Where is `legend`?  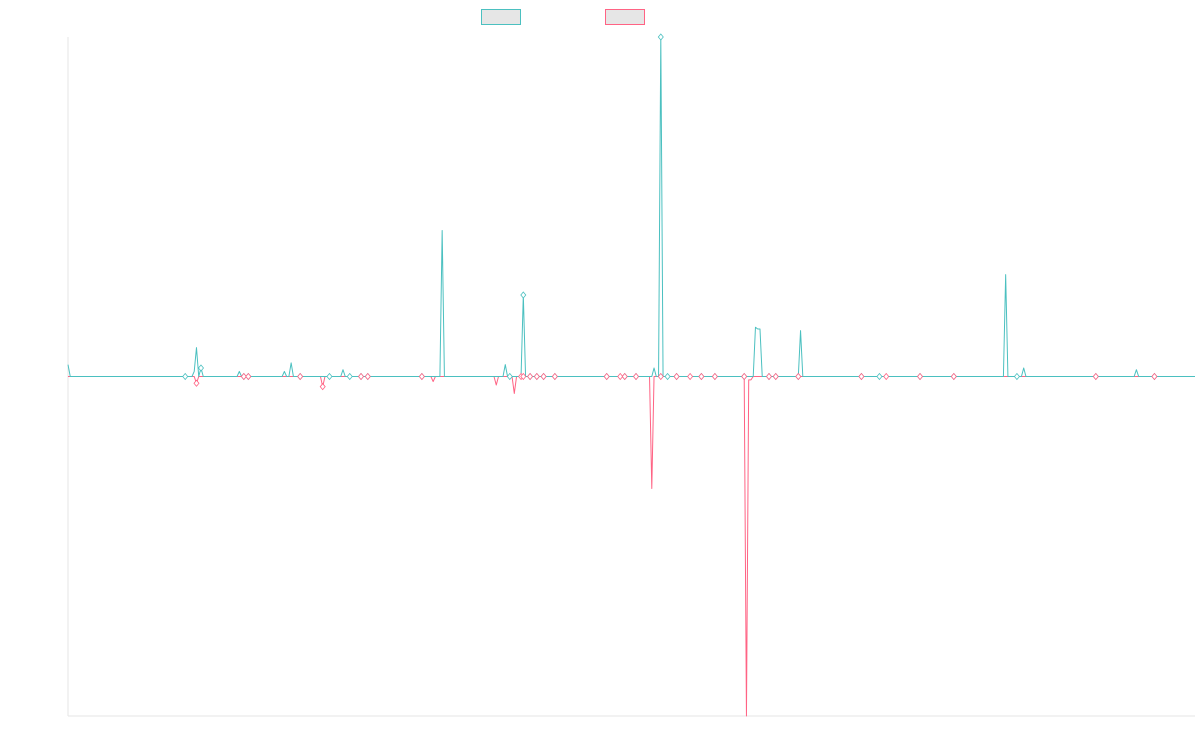 legend is located at coordinates (600, 18).